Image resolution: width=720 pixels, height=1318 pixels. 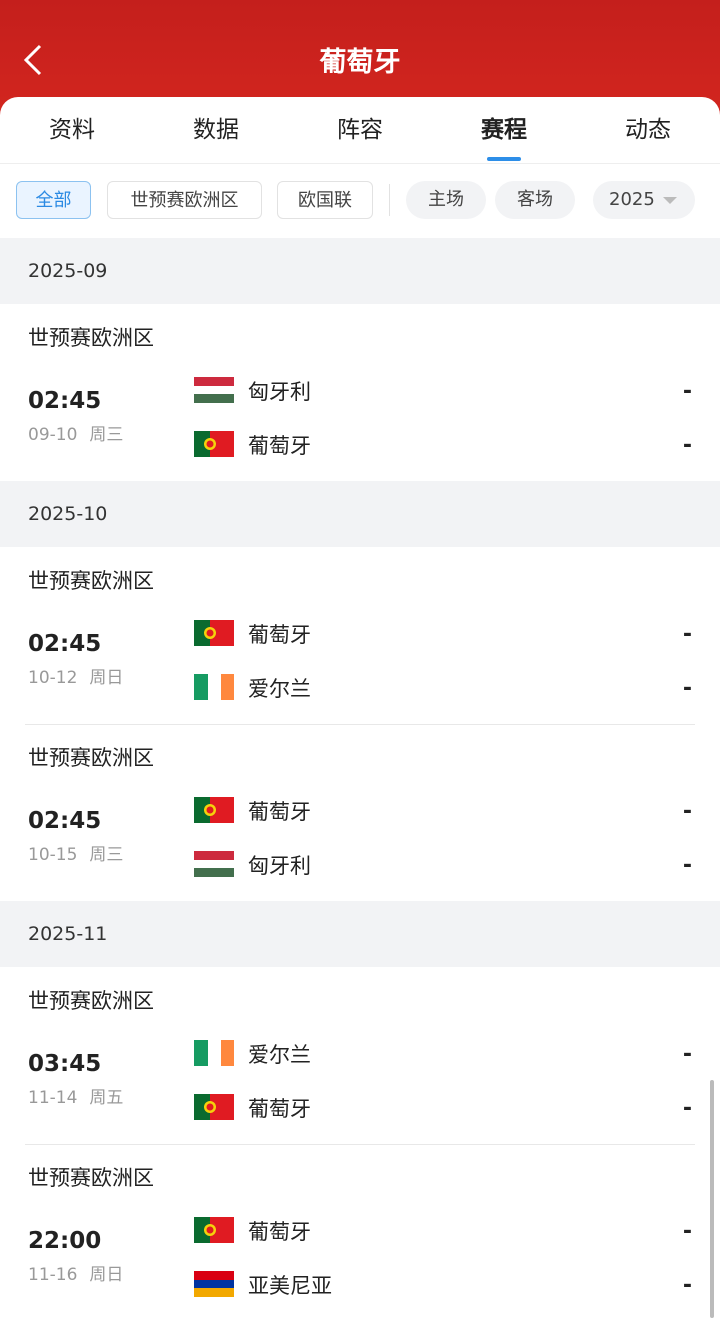 I want to click on match-date: 10-12 周日, so click(x=75, y=675).